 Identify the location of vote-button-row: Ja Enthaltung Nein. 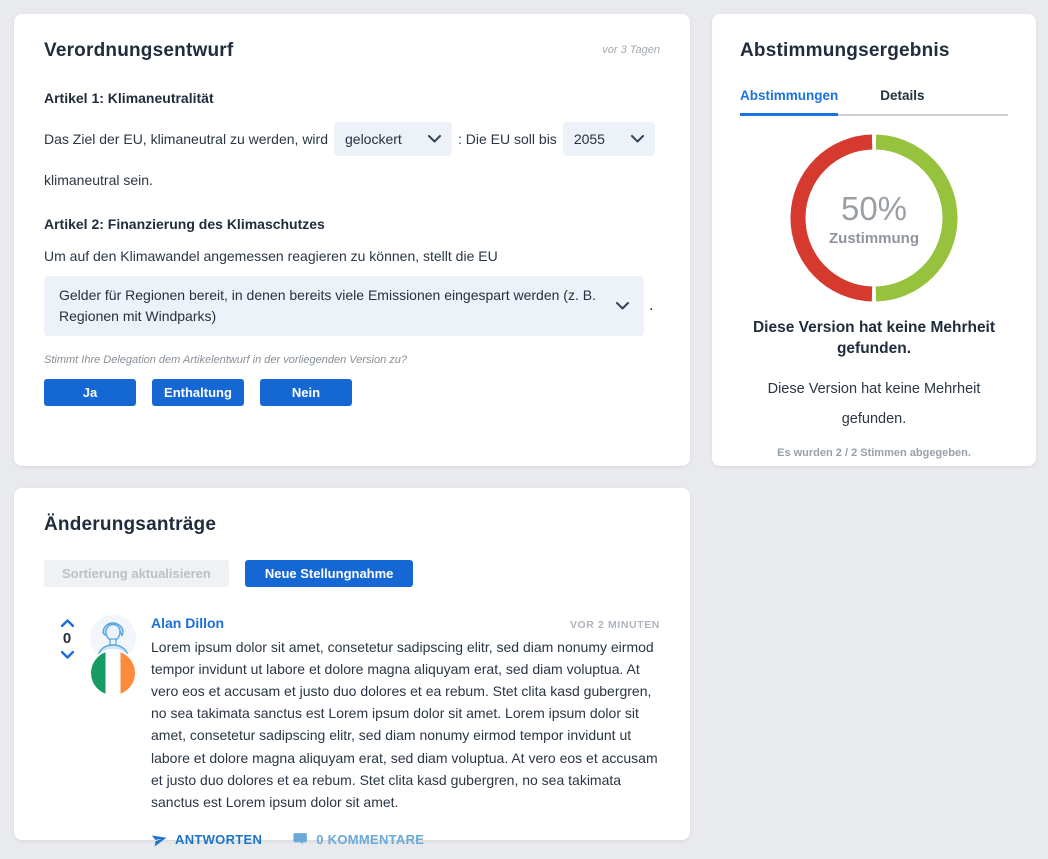
(352, 392).